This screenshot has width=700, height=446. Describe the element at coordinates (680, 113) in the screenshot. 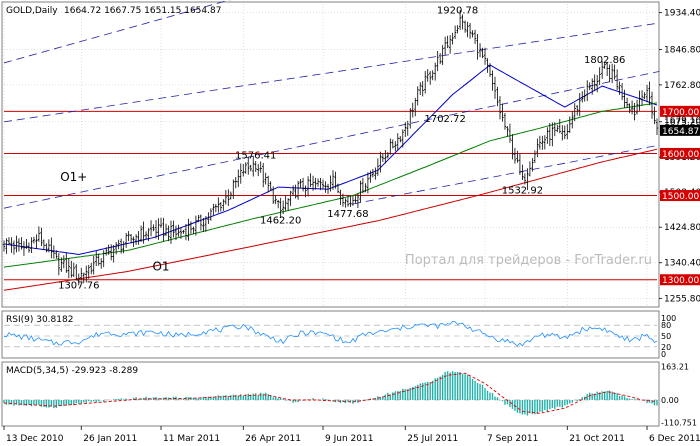

I see `level-badge: 1700.00` at that location.